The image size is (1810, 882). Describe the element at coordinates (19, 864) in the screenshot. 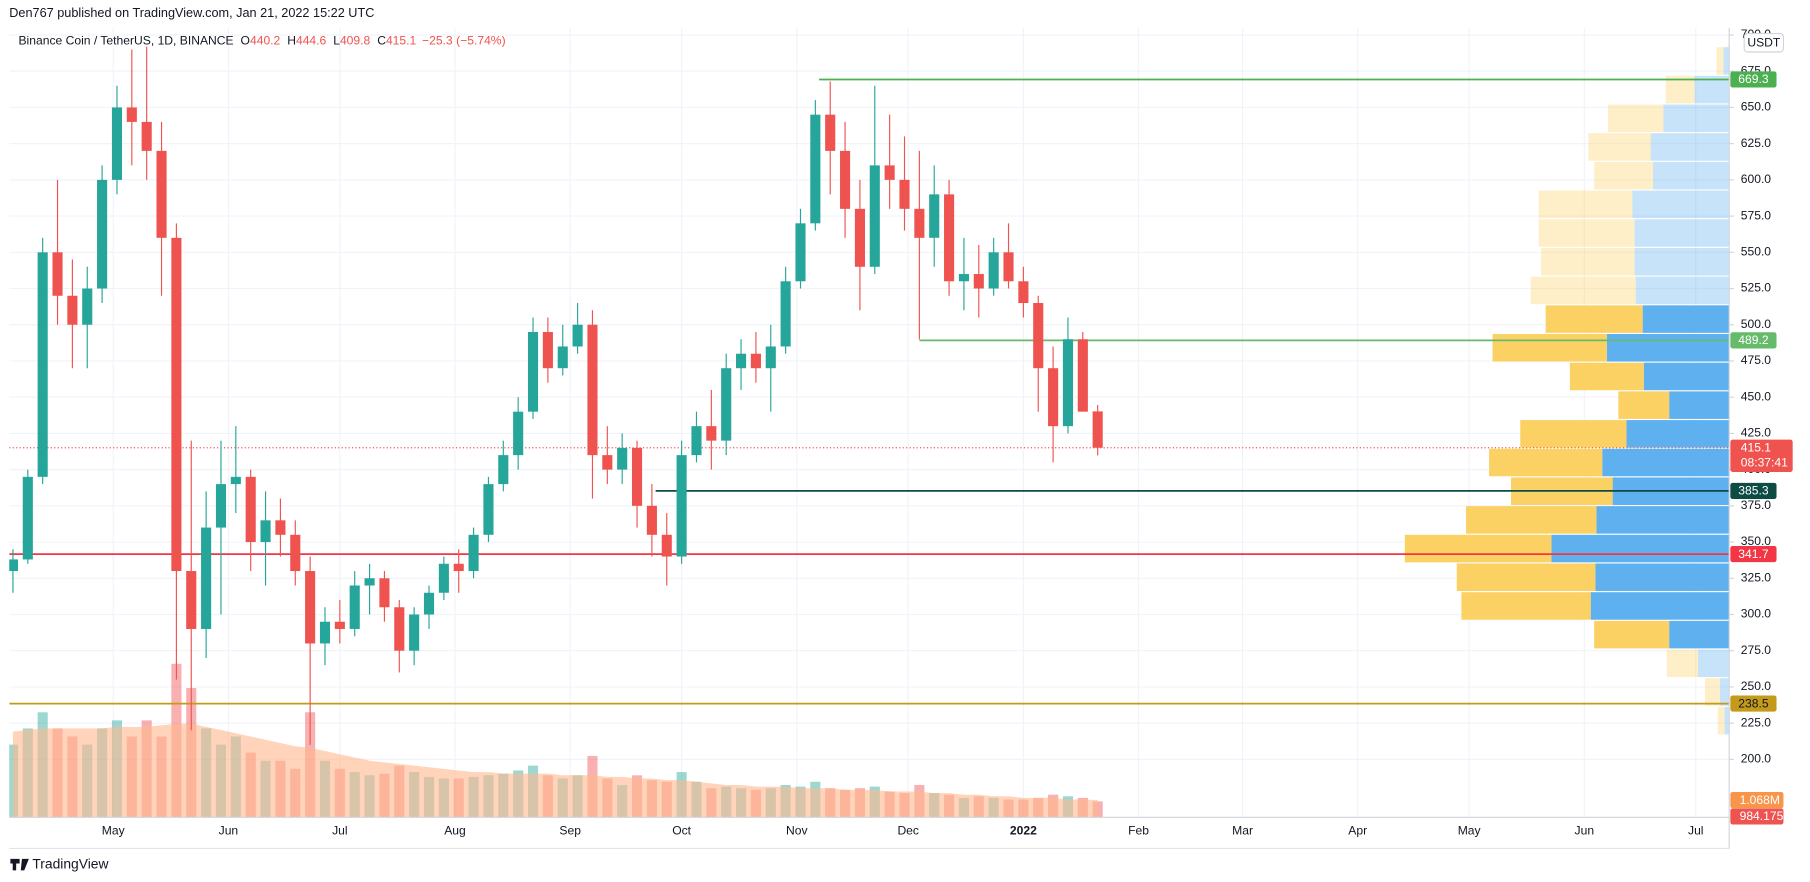

I see `logo-icon` at that location.